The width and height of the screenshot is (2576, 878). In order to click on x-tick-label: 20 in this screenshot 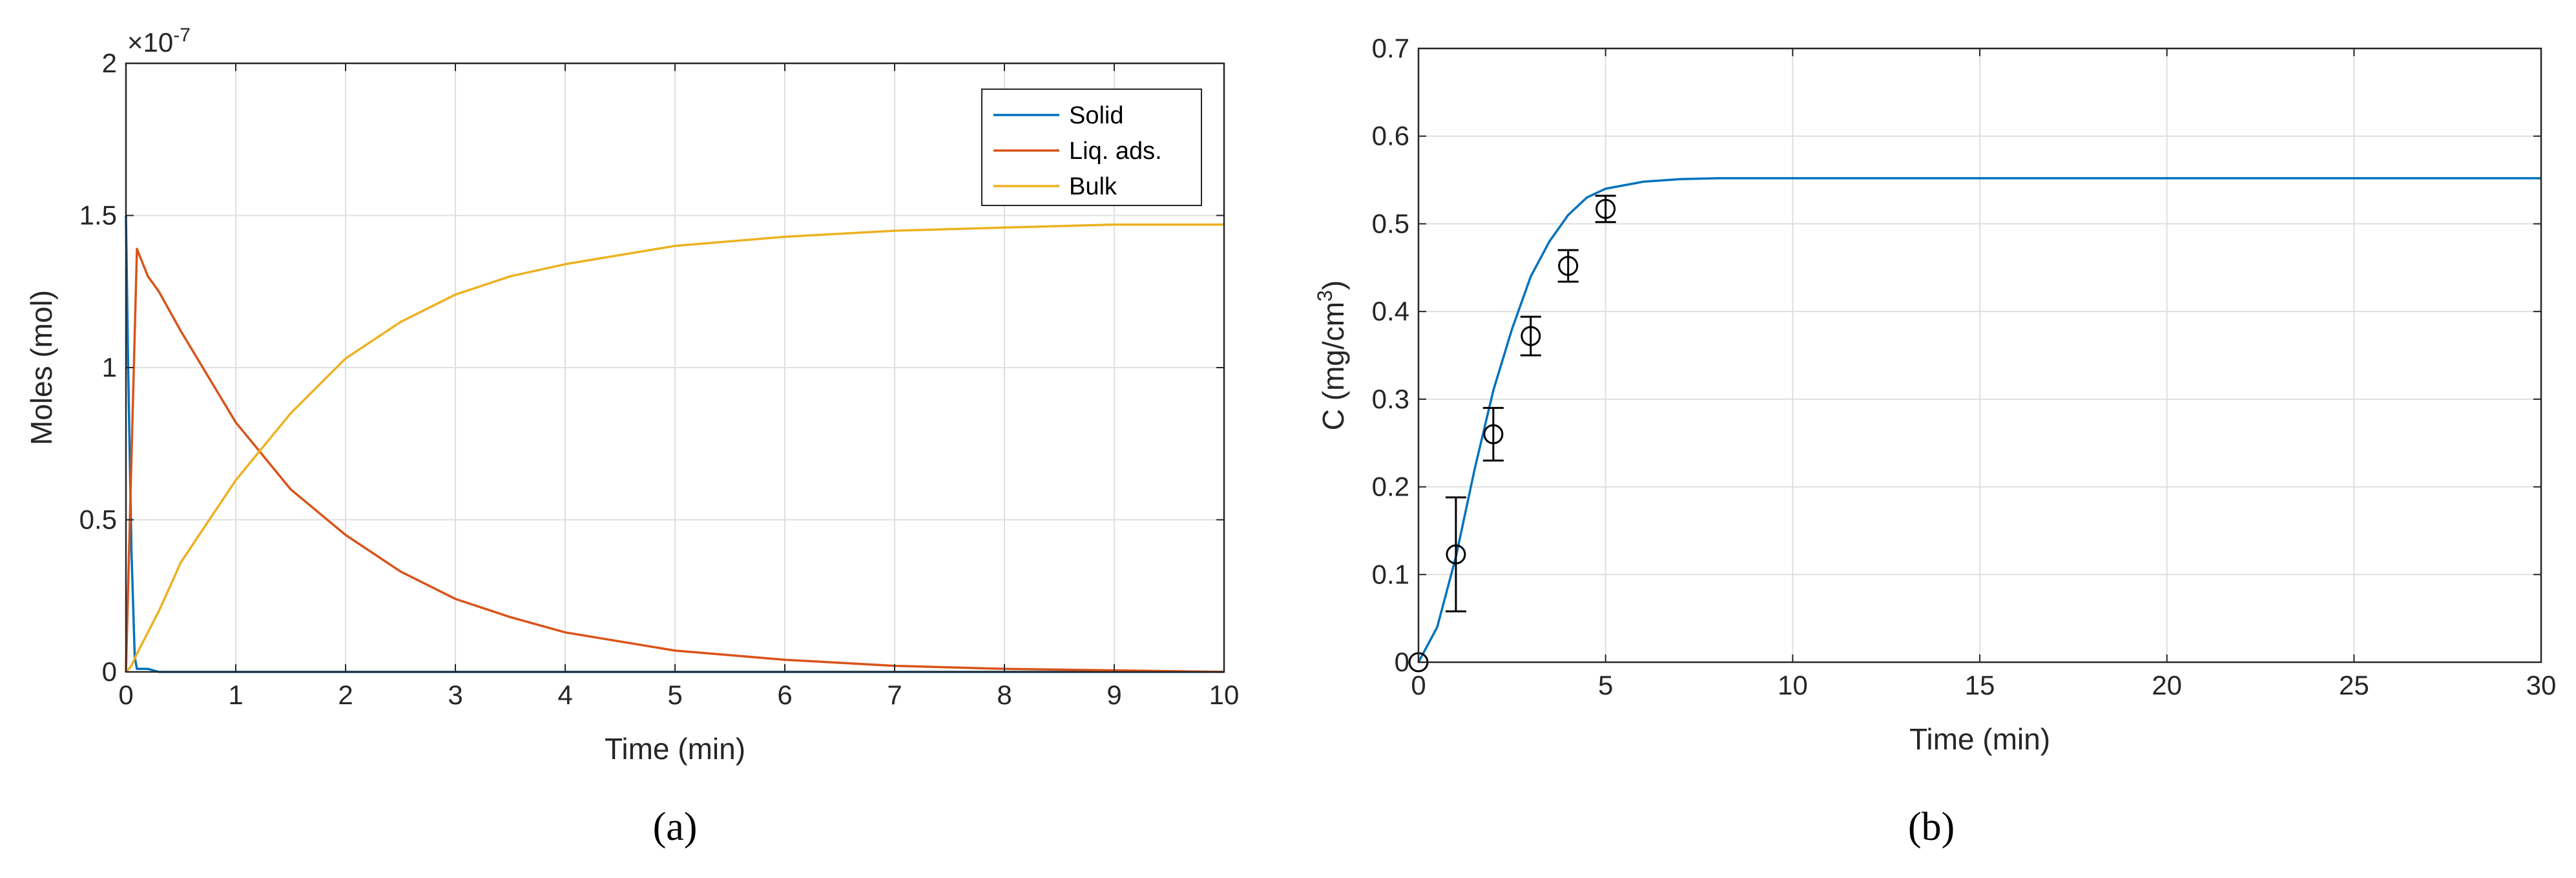, I will do `click(2167, 685)`.